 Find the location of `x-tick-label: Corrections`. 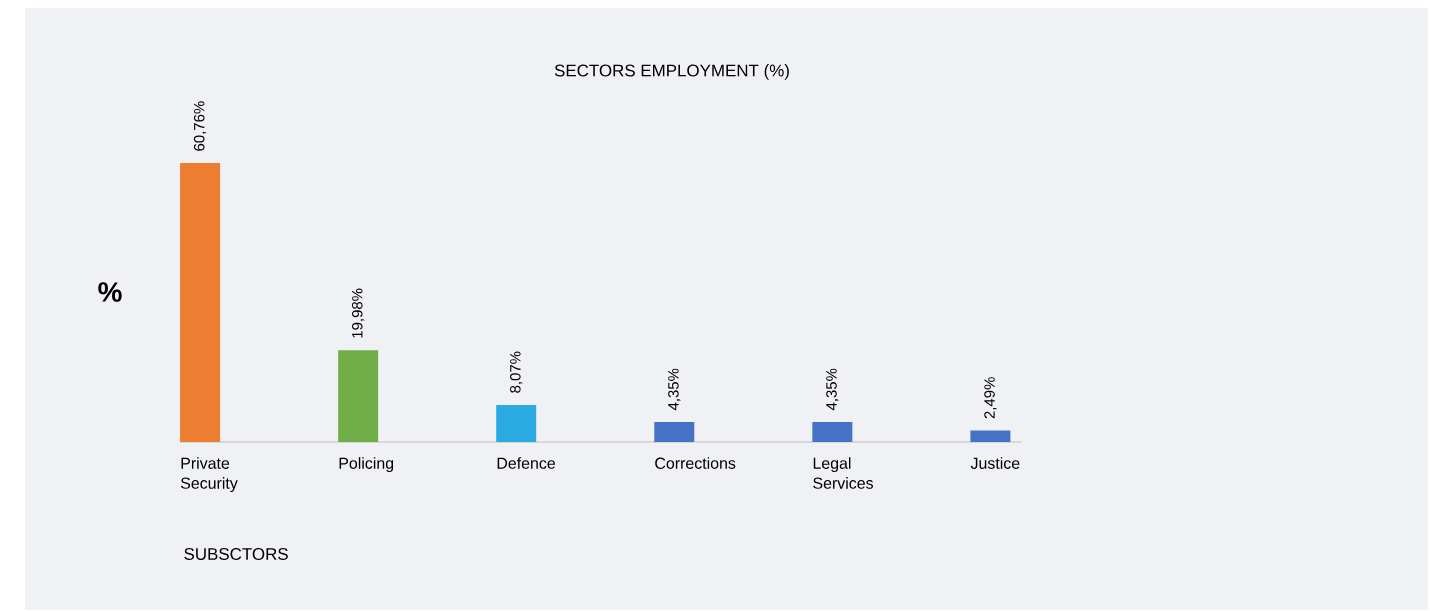

x-tick-label: Corrections is located at coordinates (695, 463).